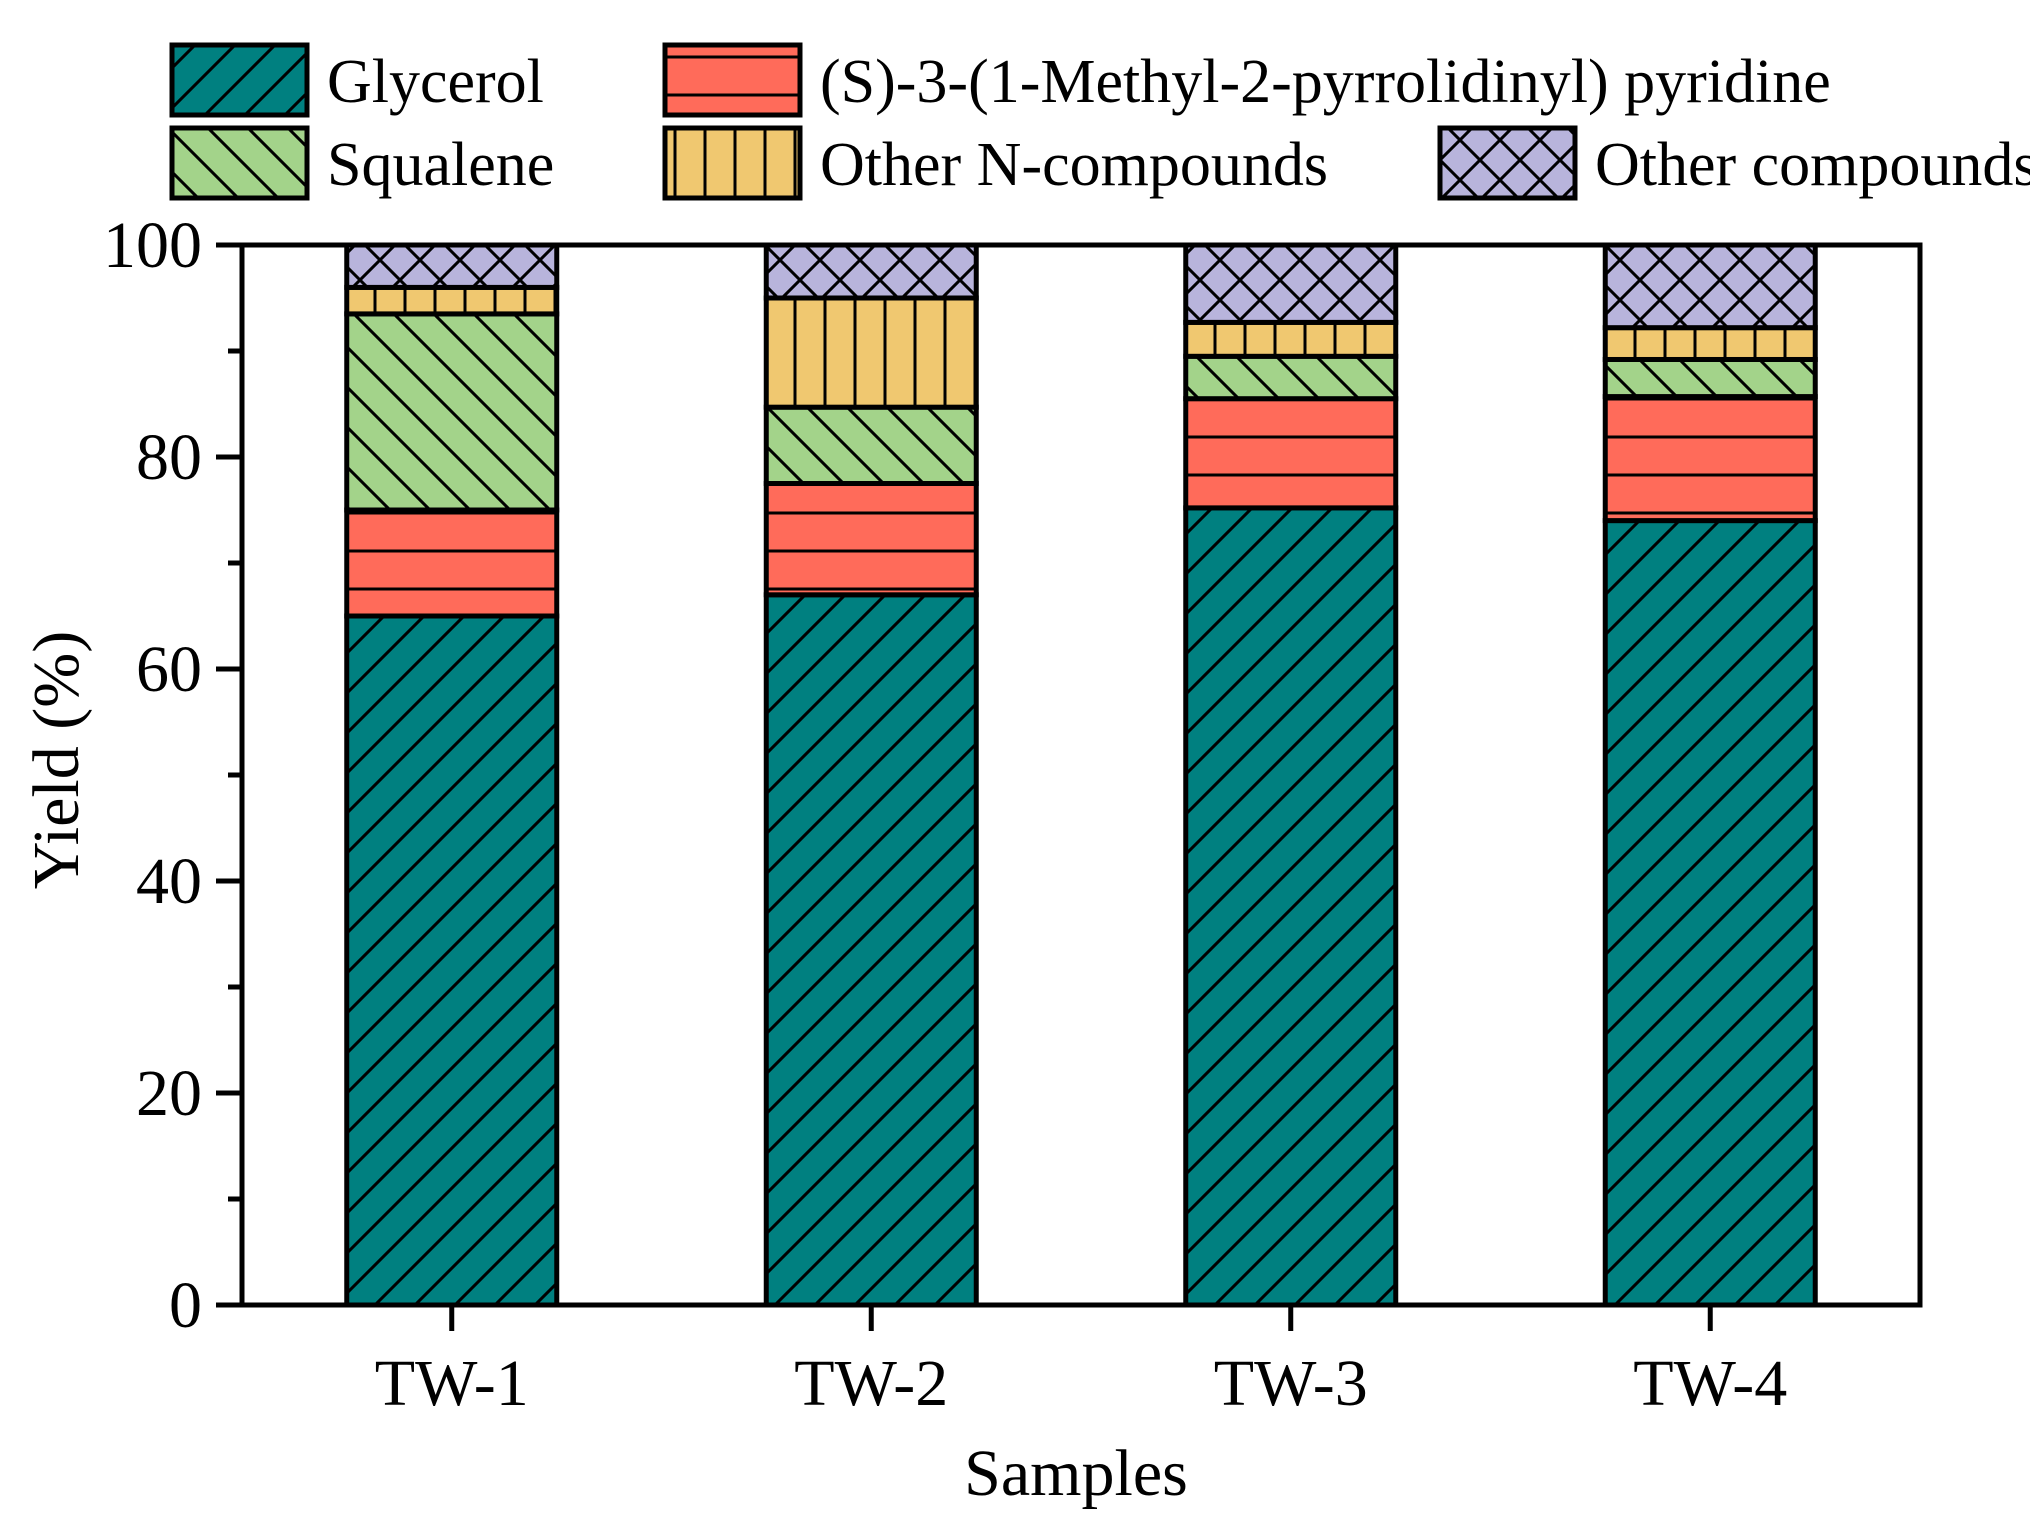  I want to click on bar-tw-4-glycerol, so click(1710, 913).